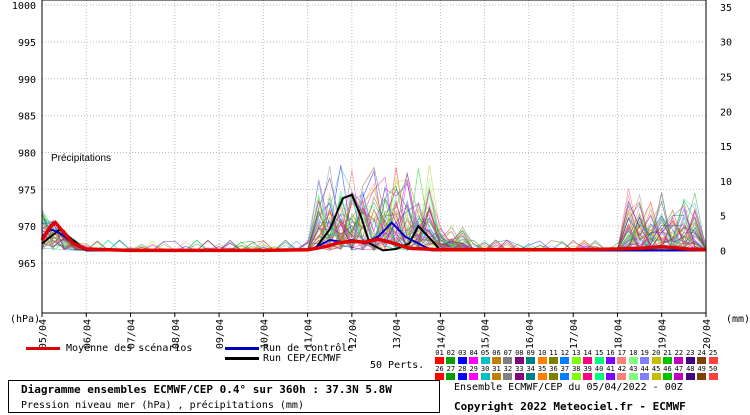  What do you see at coordinates (656, 369) in the screenshot?
I see `swatch-45: 45` at bounding box center [656, 369].